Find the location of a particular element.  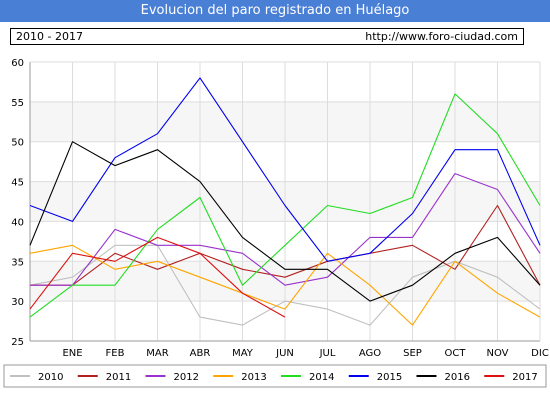

legend-label: 2015 is located at coordinates (389, 377).